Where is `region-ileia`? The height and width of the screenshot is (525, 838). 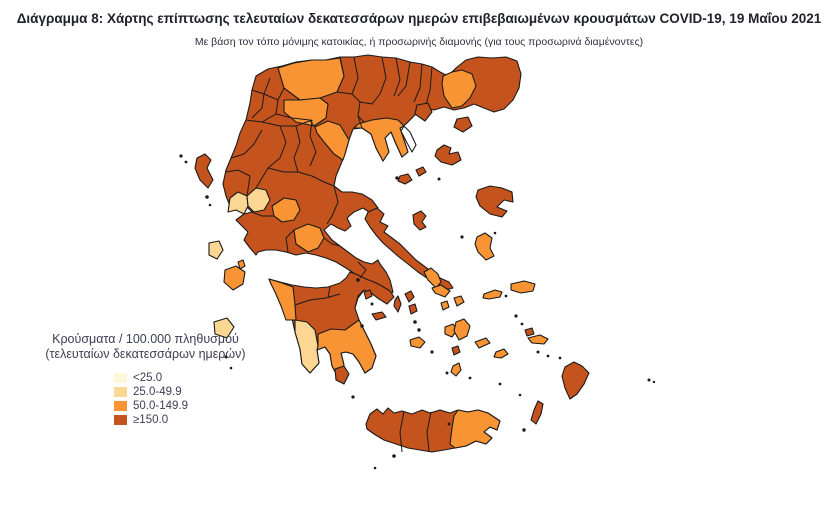 region-ileia is located at coordinates (282, 299).